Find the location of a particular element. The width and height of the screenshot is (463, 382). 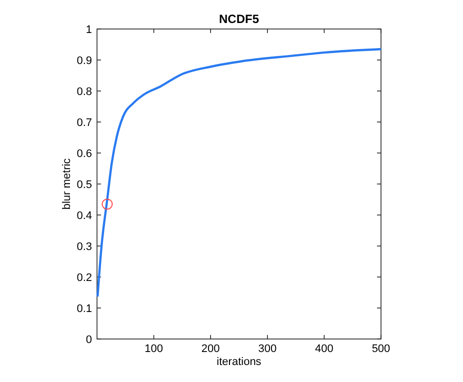

y-tick-label: 0.7 is located at coordinates (84, 123).